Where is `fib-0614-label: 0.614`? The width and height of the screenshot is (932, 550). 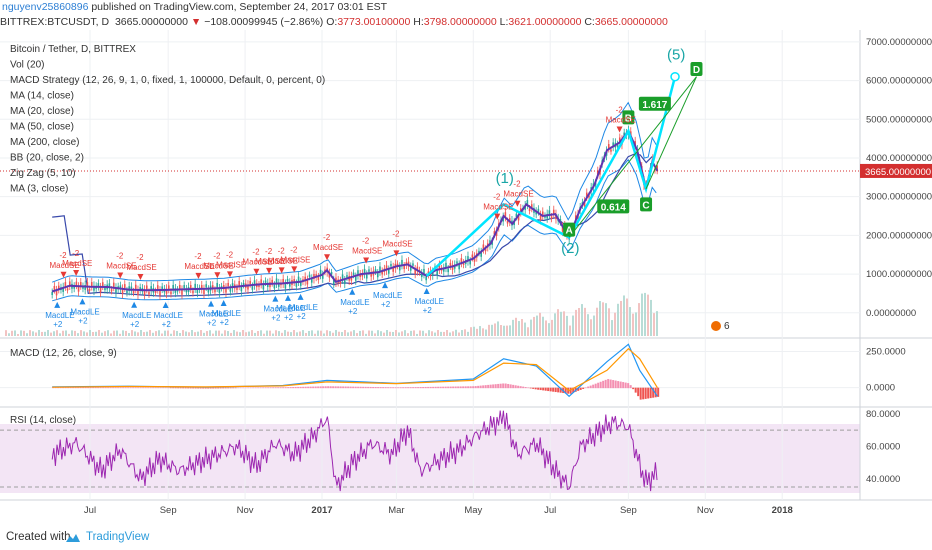
fib-0614-label: 0.614 is located at coordinates (613, 207).